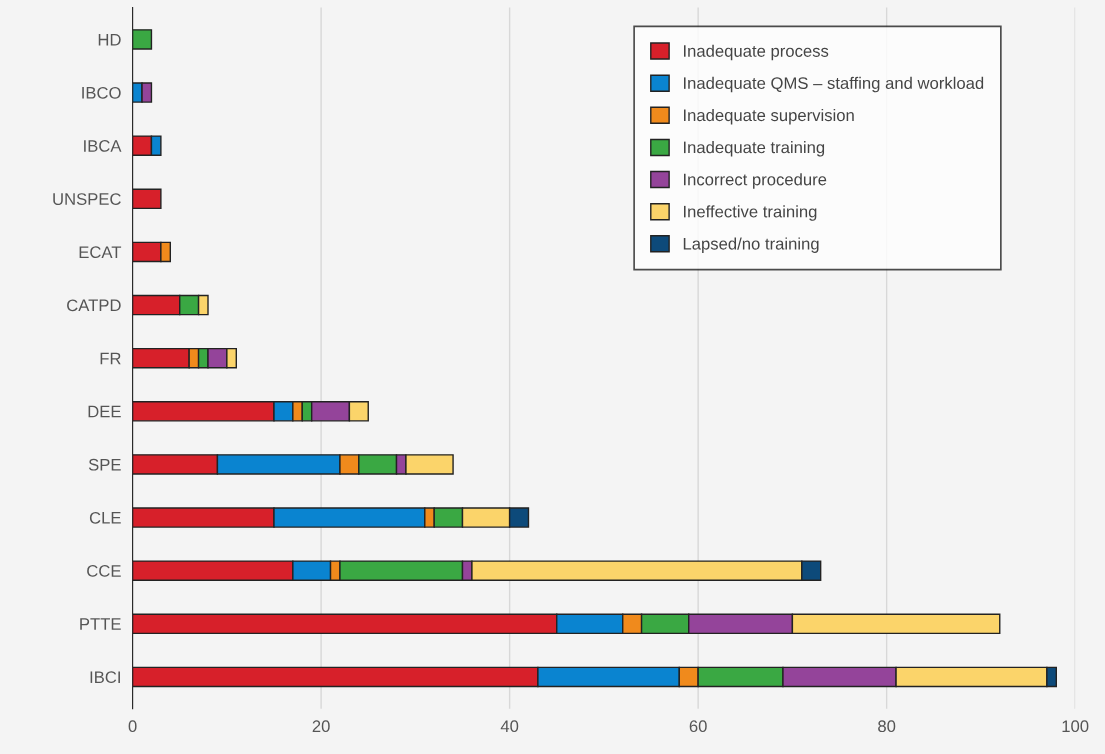 The image size is (1105, 754). I want to click on legend-label: Incorrect procedure, so click(755, 181).